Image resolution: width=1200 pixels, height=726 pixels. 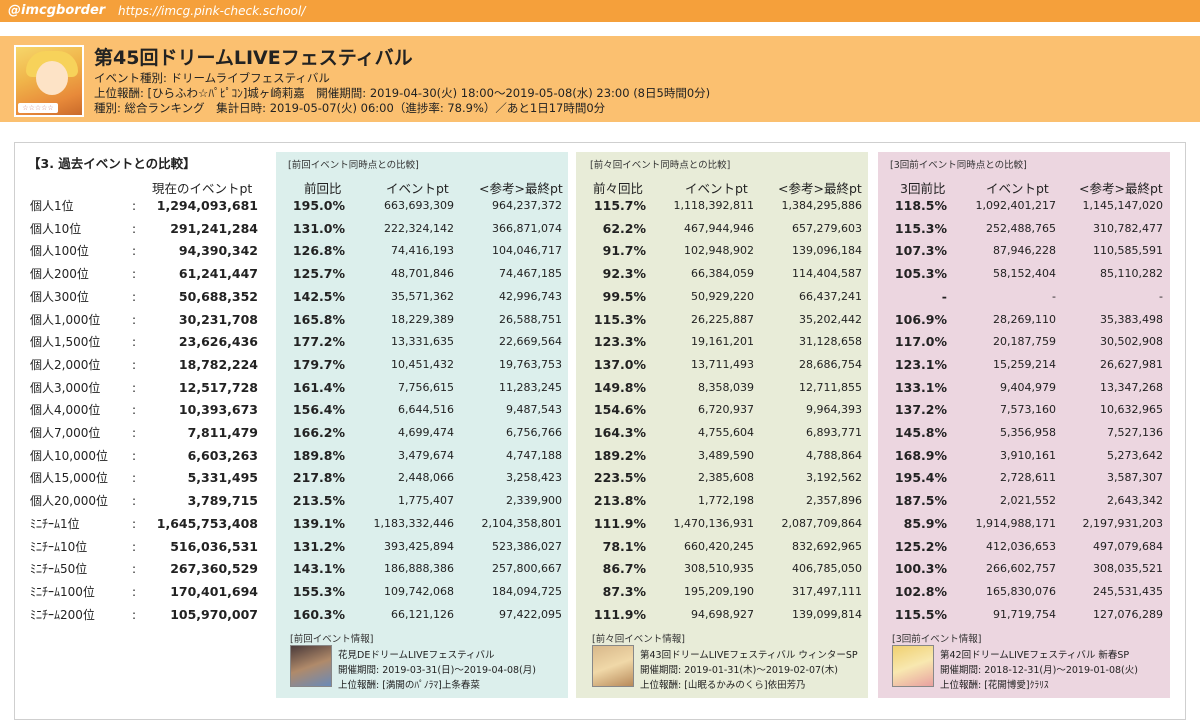 What do you see at coordinates (69, 478) in the screenshot?
I see `rank-label: 個人15,000位` at bounding box center [69, 478].